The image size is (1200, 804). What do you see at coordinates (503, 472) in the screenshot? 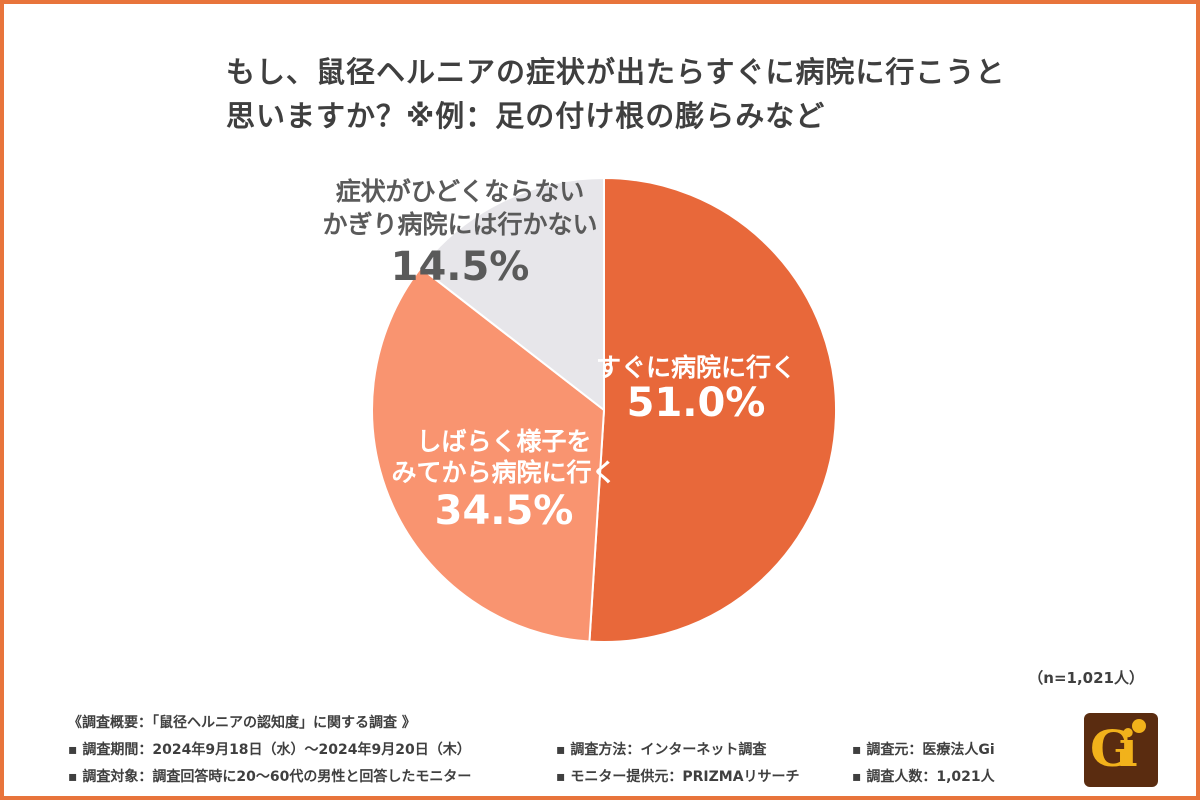
I see `slice-label-wait-and-see-line-2: みてから病院に行く` at bounding box center [503, 472].